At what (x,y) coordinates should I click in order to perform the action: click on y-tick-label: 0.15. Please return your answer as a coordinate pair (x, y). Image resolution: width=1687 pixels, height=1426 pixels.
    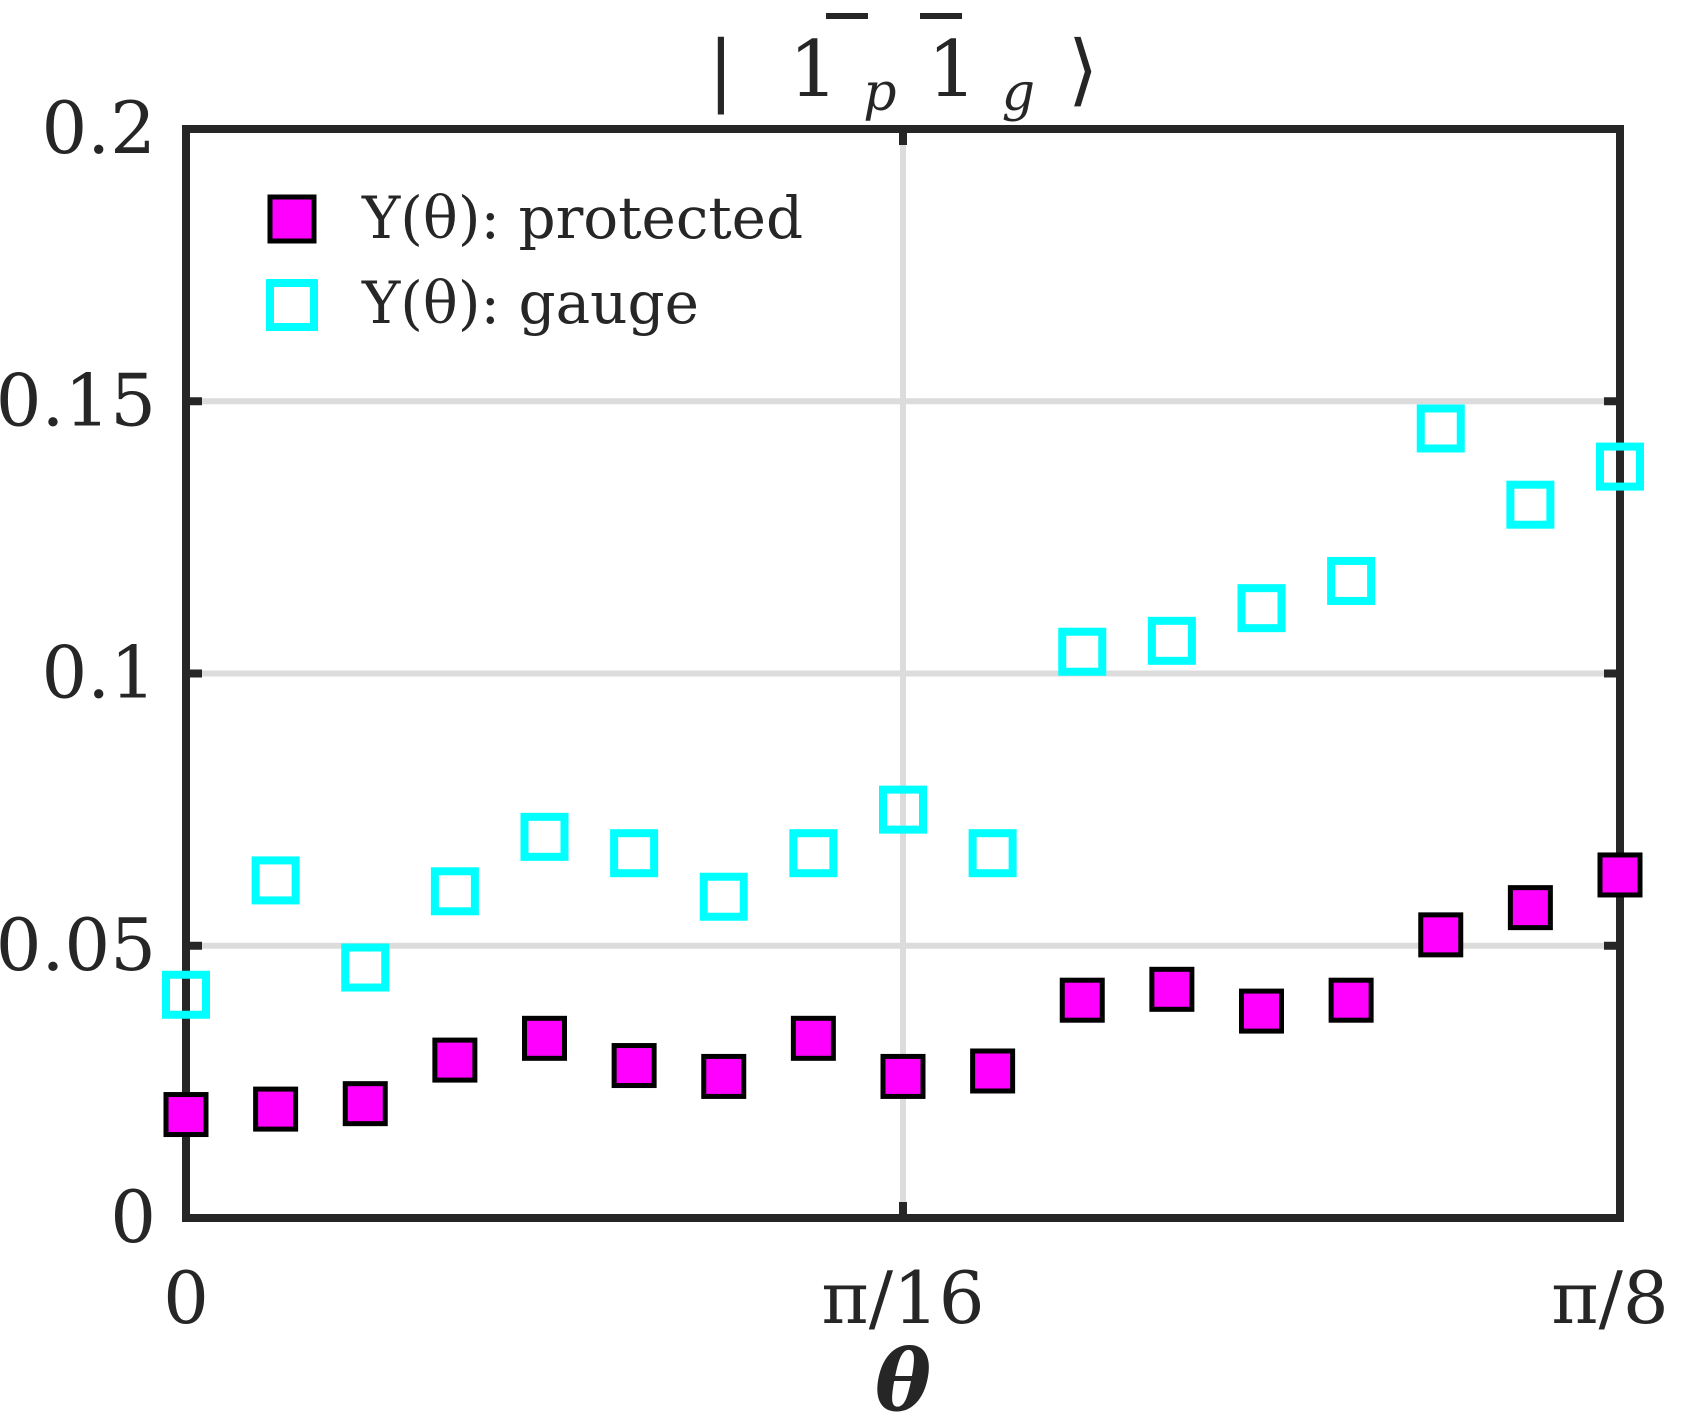
    Looking at the image, I should click on (78, 400).